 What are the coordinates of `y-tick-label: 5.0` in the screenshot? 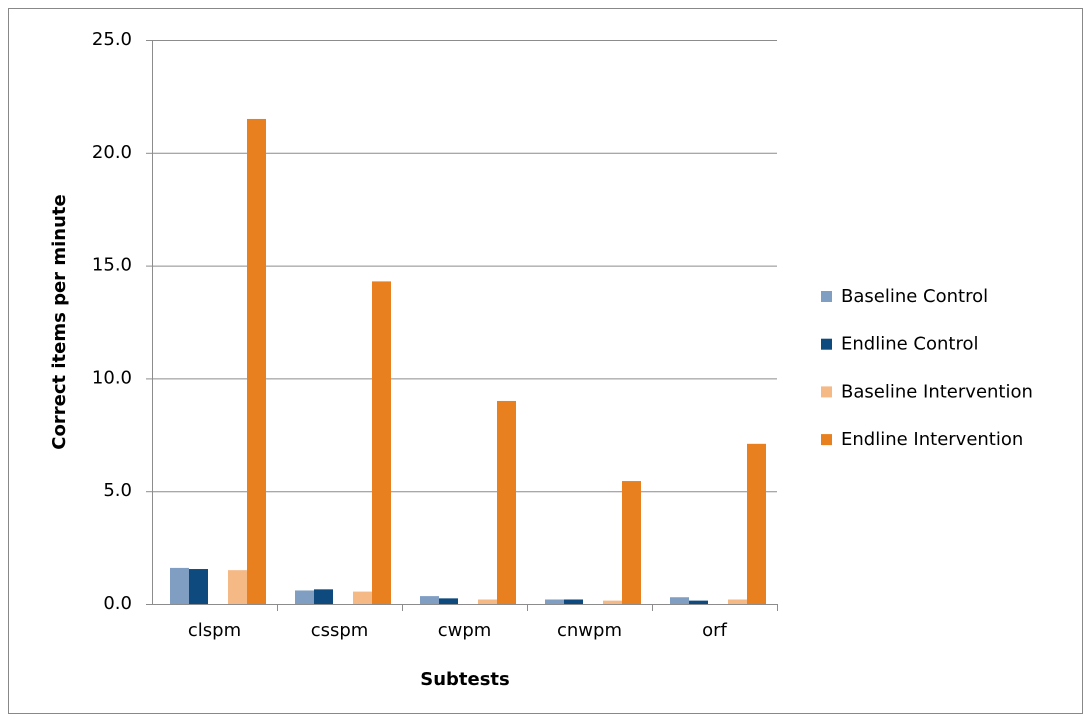 It's located at (117, 490).